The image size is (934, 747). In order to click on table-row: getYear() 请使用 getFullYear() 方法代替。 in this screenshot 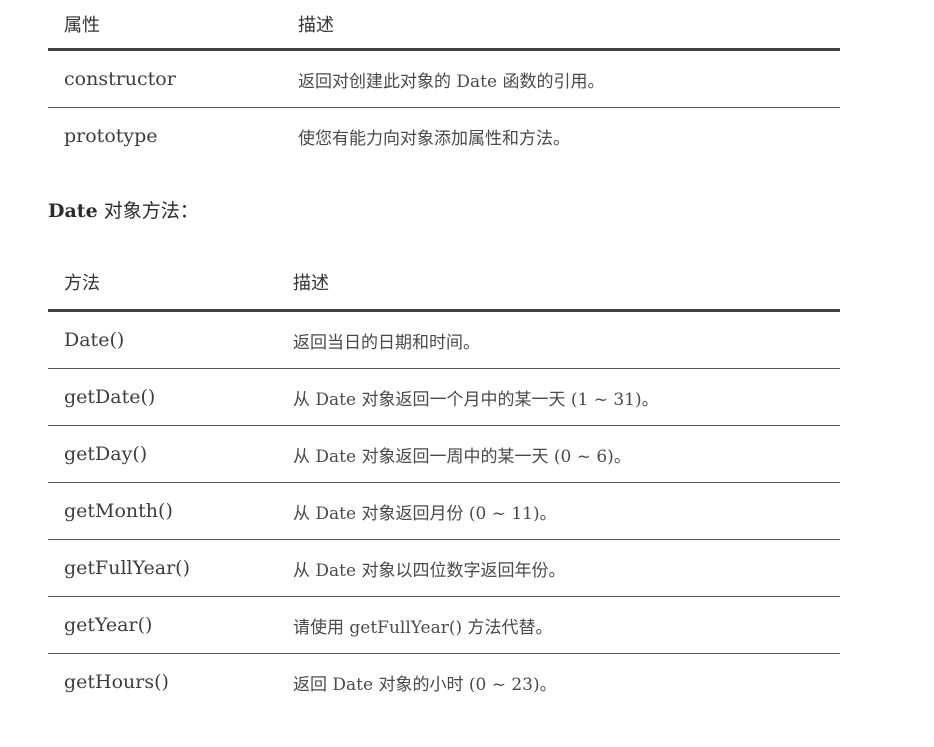, I will do `click(444, 625)`.